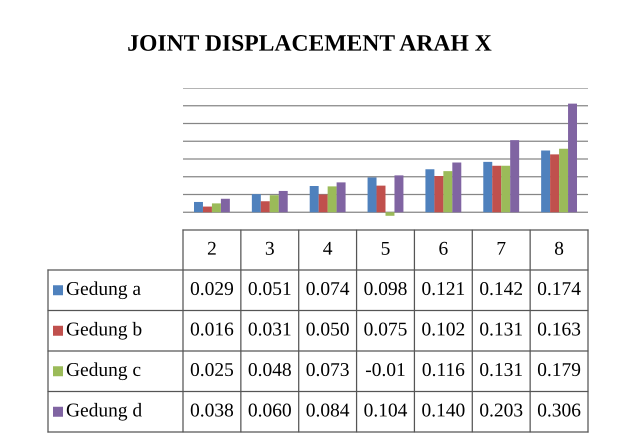 The height and width of the screenshot is (441, 619). What do you see at coordinates (327, 369) in the screenshot?
I see `data-label: 0.073` at bounding box center [327, 369].